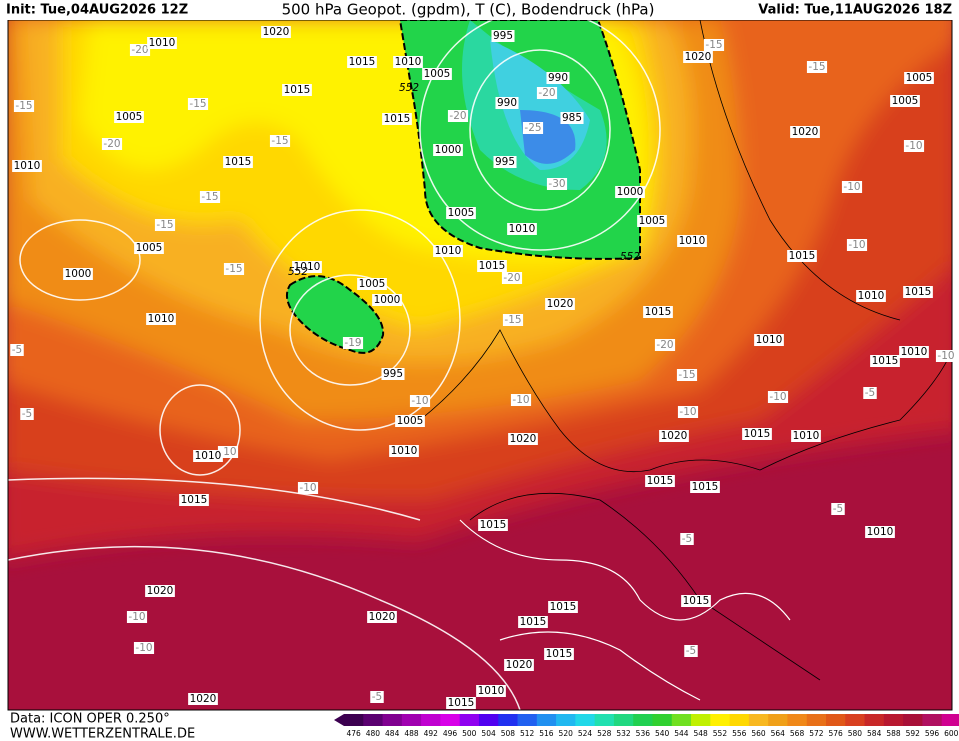  I want to click on colorbar-label: 552, so click(720, 733).